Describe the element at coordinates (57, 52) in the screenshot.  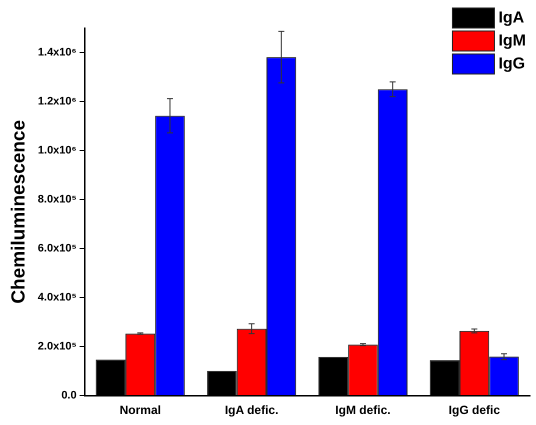
I see `y-tick-label: 1.4x10⁶` at that location.